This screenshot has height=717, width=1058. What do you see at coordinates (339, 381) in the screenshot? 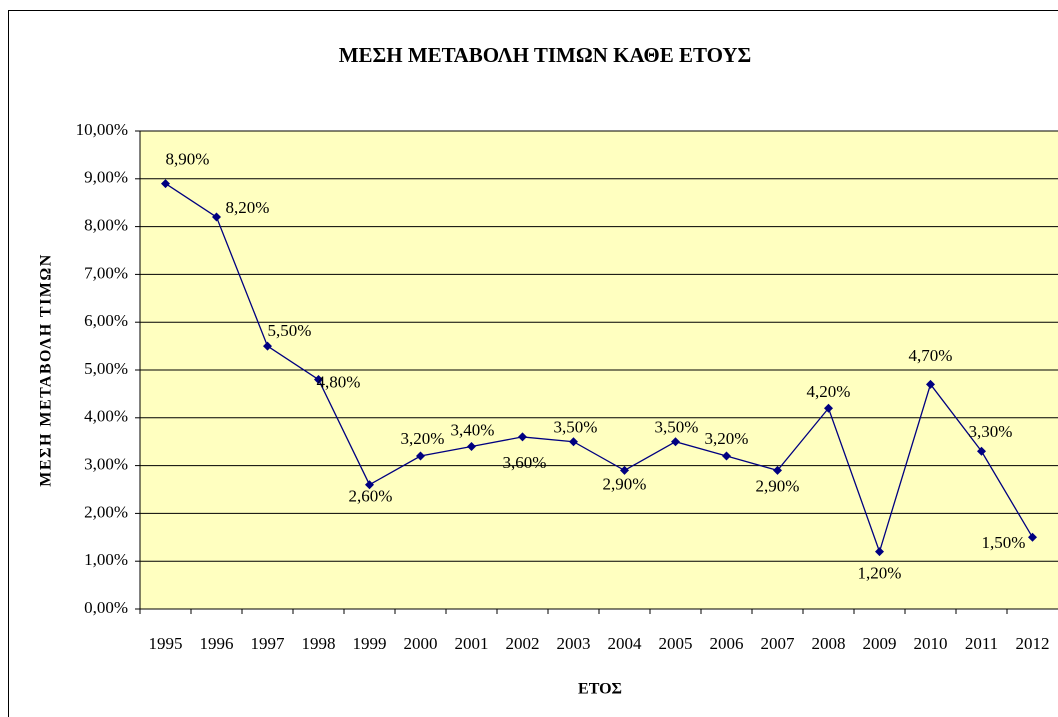
I see `data-label: 4,80%` at bounding box center [339, 381].